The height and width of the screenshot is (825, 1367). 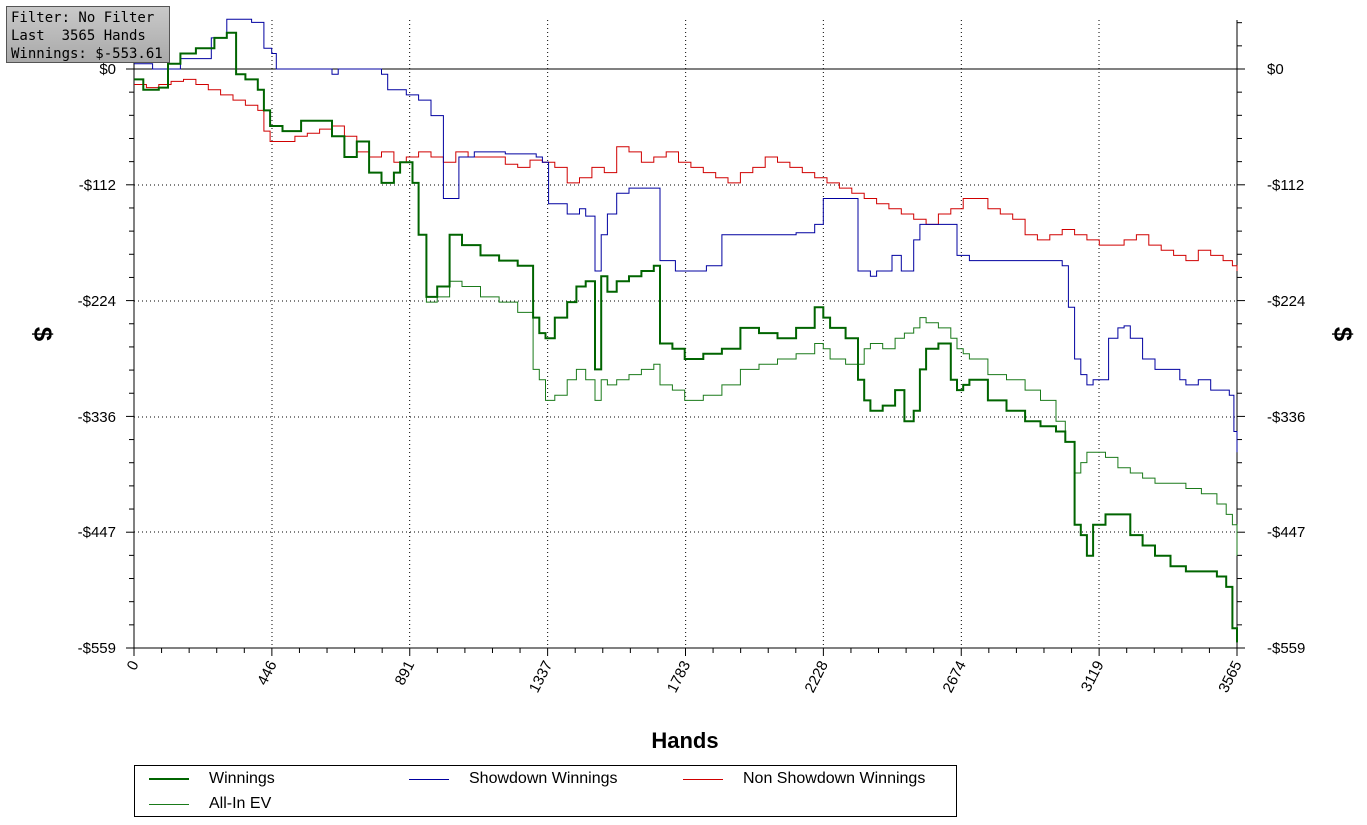 I want to click on y-tick-label-right: -$559, so click(x=1286, y=648).